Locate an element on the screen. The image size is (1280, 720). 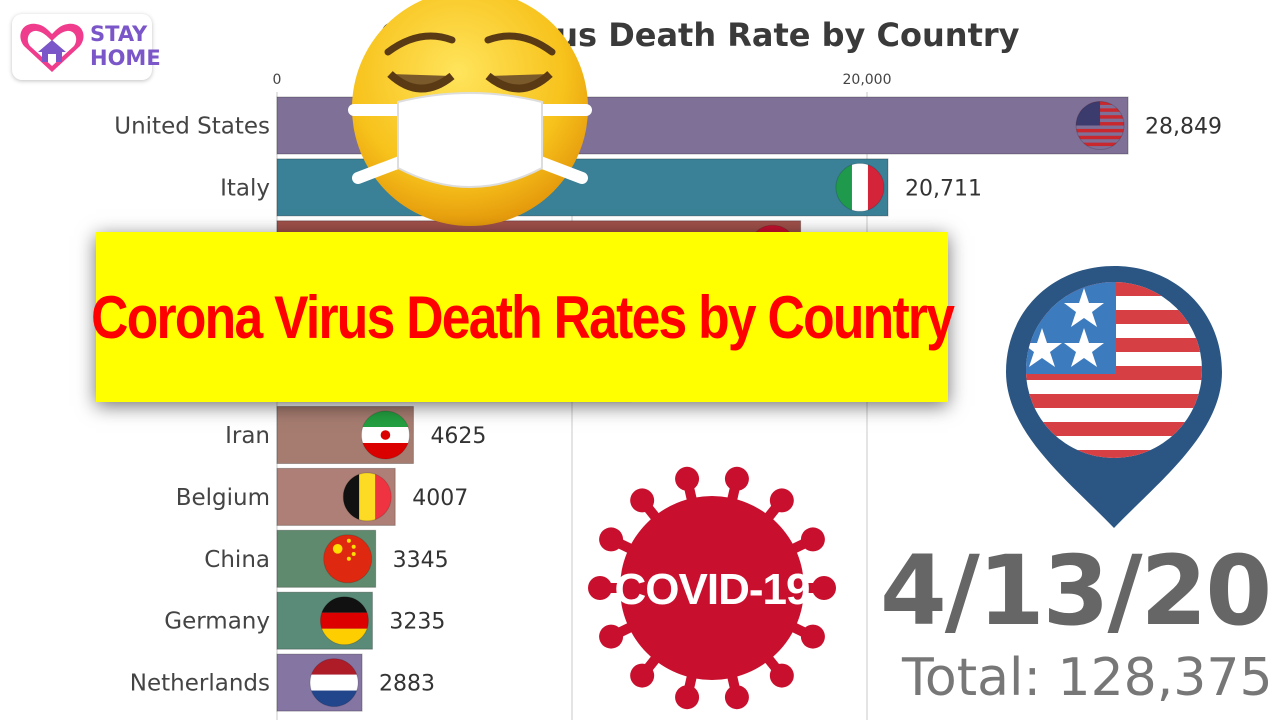
germany-flag-icon is located at coordinates (344, 620).